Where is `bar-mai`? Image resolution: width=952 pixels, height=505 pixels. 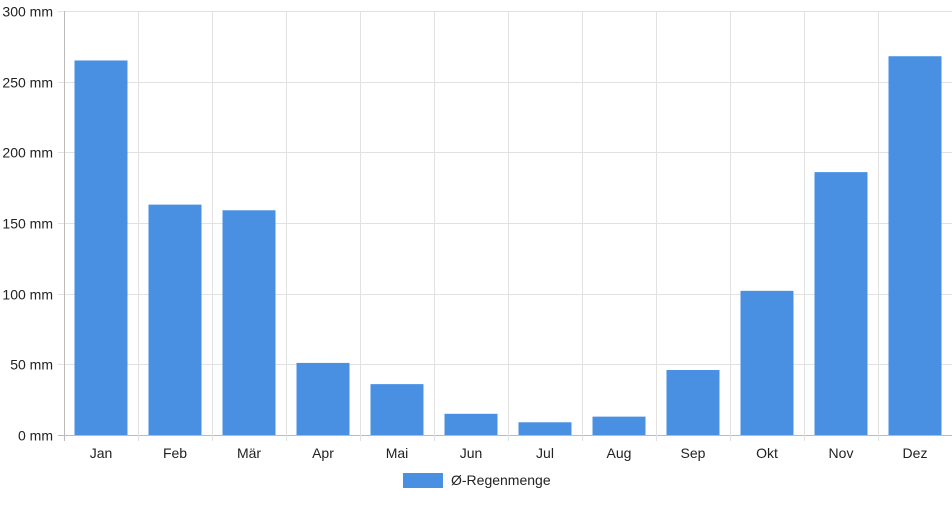 bar-mai is located at coordinates (397, 409).